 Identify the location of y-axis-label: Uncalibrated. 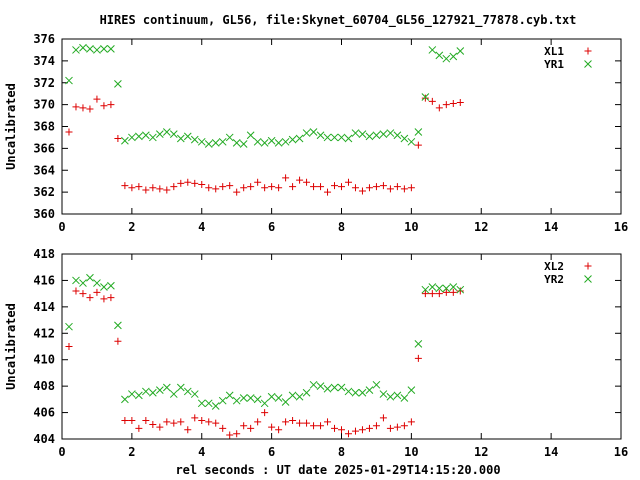
(11, 126).